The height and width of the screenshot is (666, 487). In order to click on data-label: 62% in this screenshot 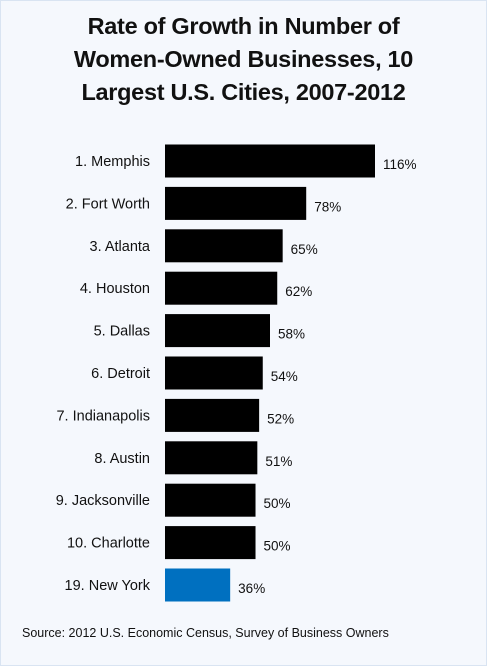, I will do `click(298, 291)`.